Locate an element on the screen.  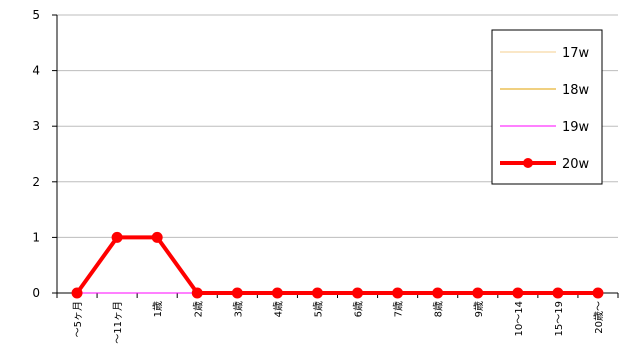
x-tick-label: 4歳 is located at coordinates (278, 309).